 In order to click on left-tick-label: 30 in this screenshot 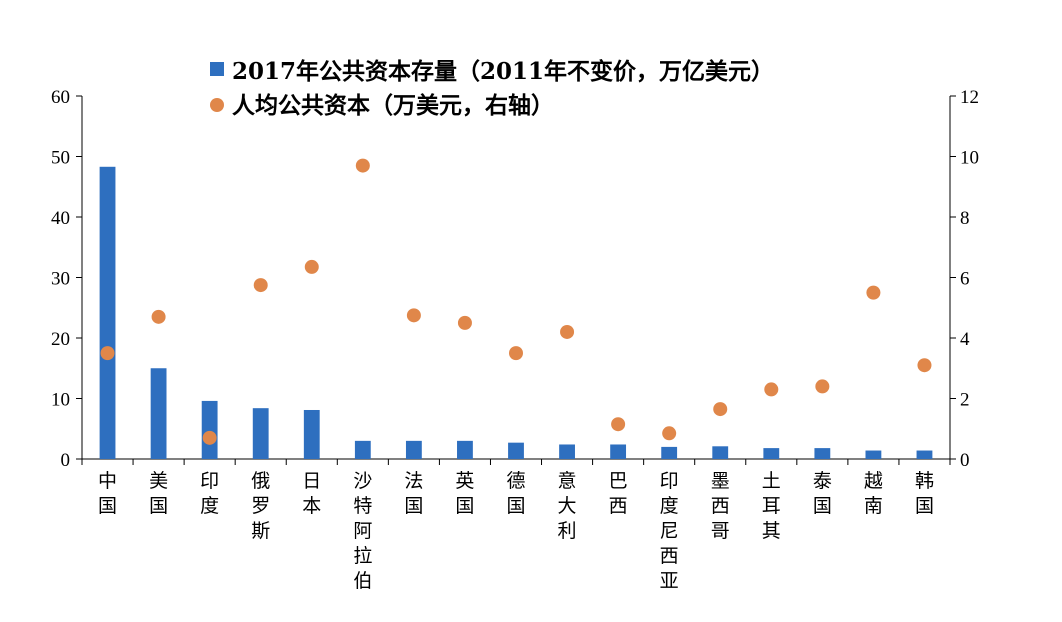, I will do `click(60, 279)`.